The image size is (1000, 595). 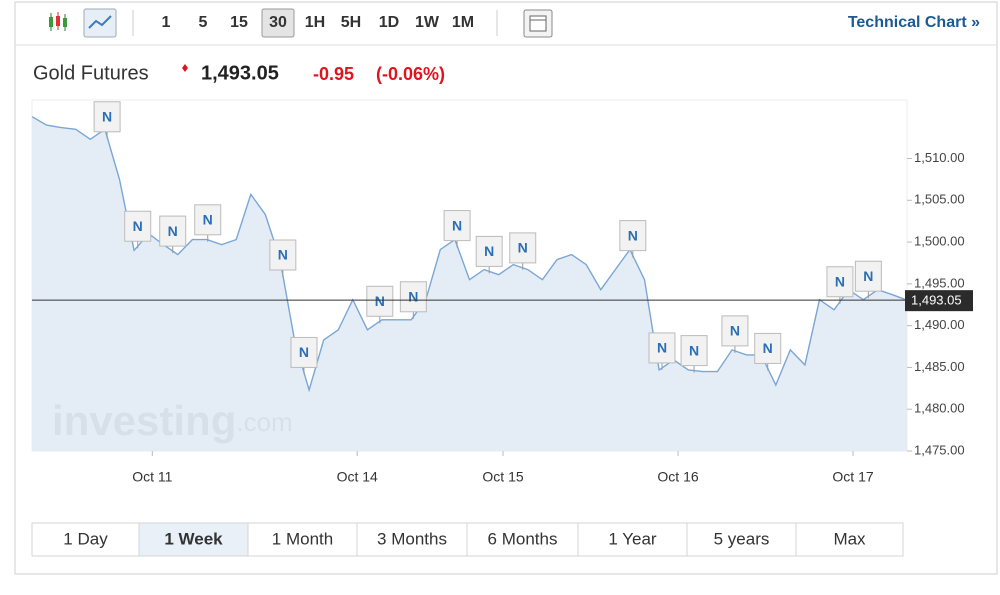 I want to click on range-button: 1 Month, so click(x=302, y=538).